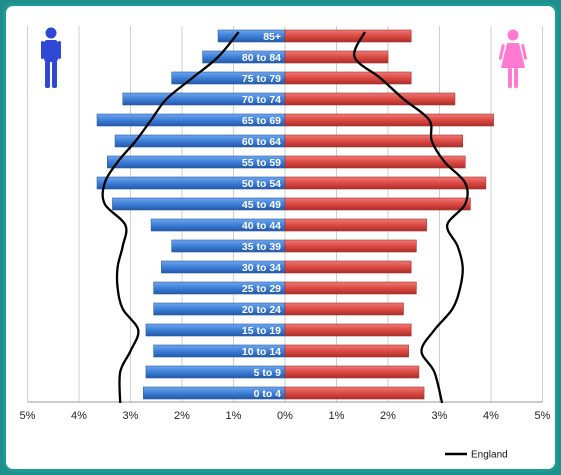 The height and width of the screenshot is (475, 561). I want to click on category-label: 85+, so click(272, 37).